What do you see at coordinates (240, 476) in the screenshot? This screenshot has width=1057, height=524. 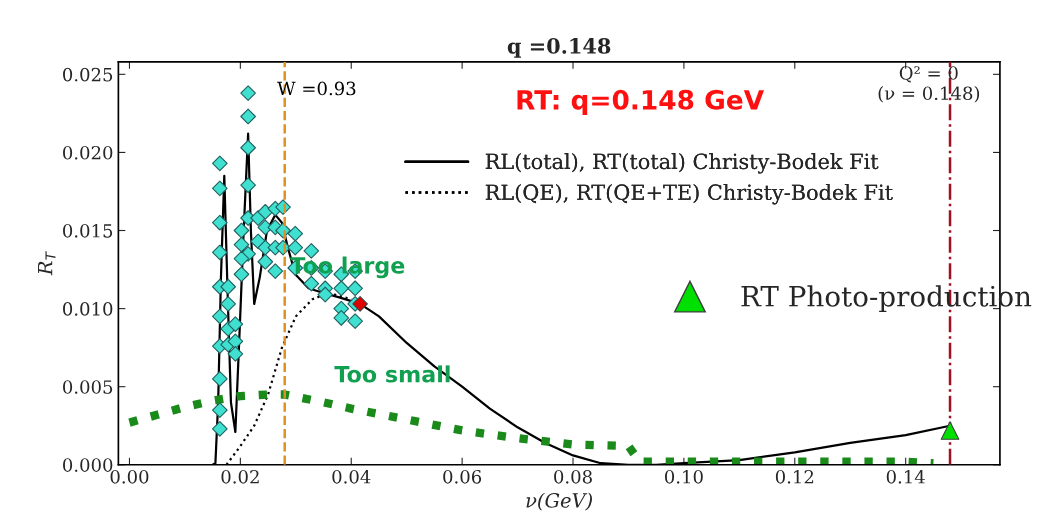 I see `x-tick-label: 0.02` at bounding box center [240, 476].